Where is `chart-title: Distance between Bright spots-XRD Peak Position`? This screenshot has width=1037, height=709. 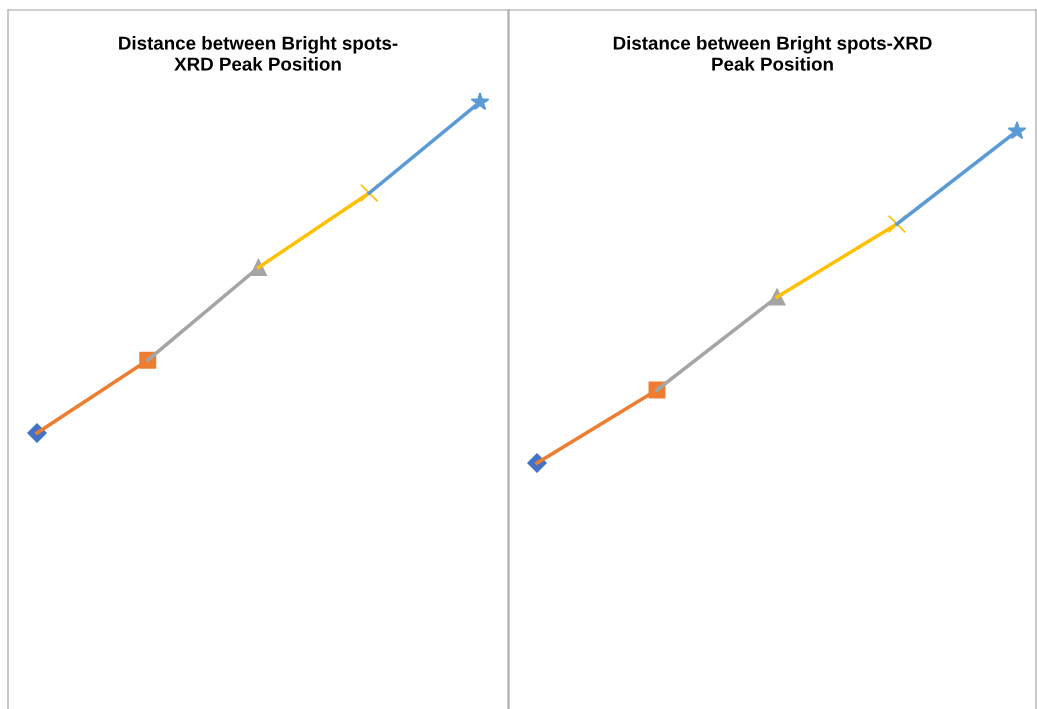 chart-title: Distance between Bright spots-XRD Peak Position is located at coordinates (772, 53).